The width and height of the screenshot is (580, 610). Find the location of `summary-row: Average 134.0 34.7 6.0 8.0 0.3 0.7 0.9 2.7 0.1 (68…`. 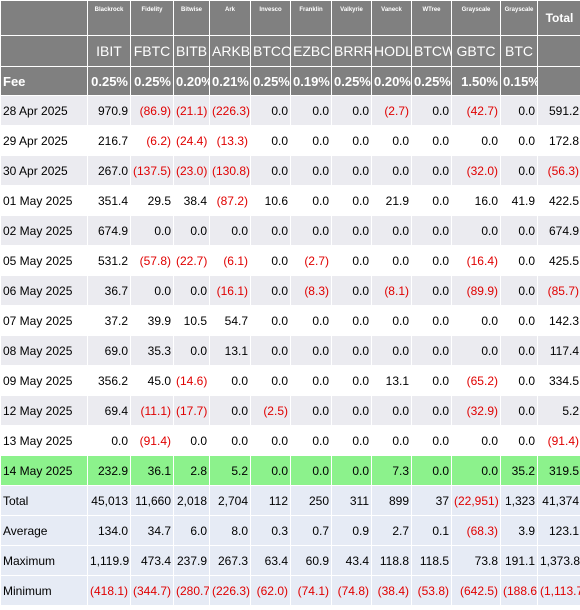

summary-row: Average 134.0 34.7 6.0 8.0 0.3 0.7 0.9 2.7 0.1 (68… is located at coordinates (290, 530).